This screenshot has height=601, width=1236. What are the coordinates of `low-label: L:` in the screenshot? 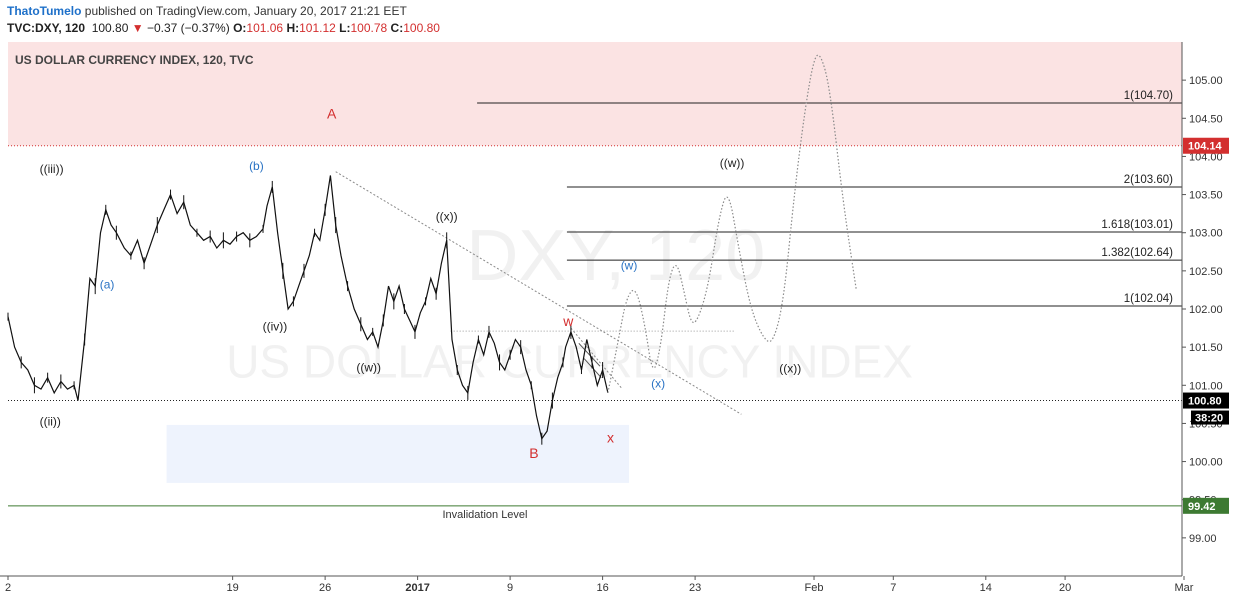 It's located at (345, 28).